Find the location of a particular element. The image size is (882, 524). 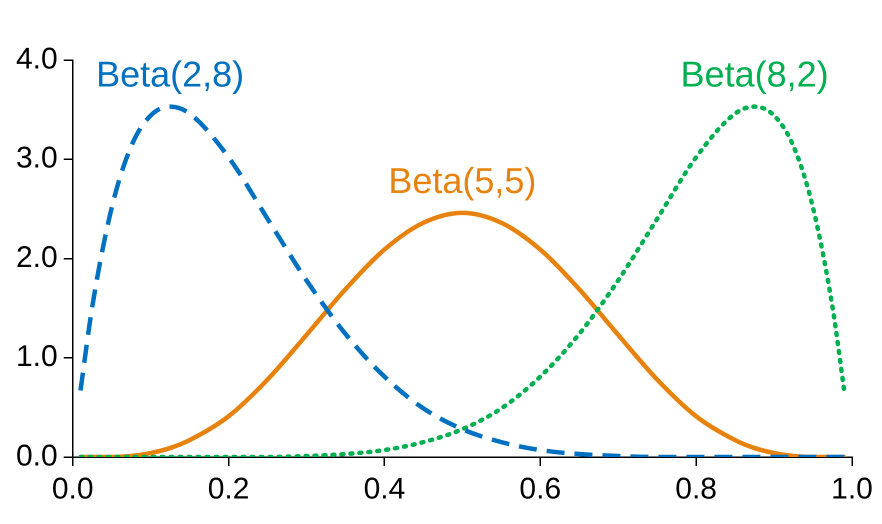

y-tick-label: 0.0 is located at coordinates (37, 455).